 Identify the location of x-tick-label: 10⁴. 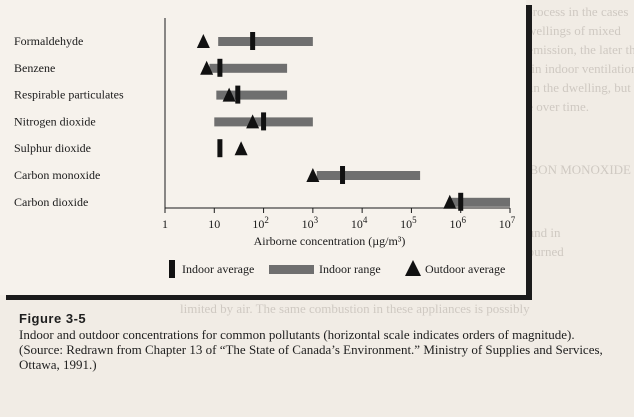
(359, 223).